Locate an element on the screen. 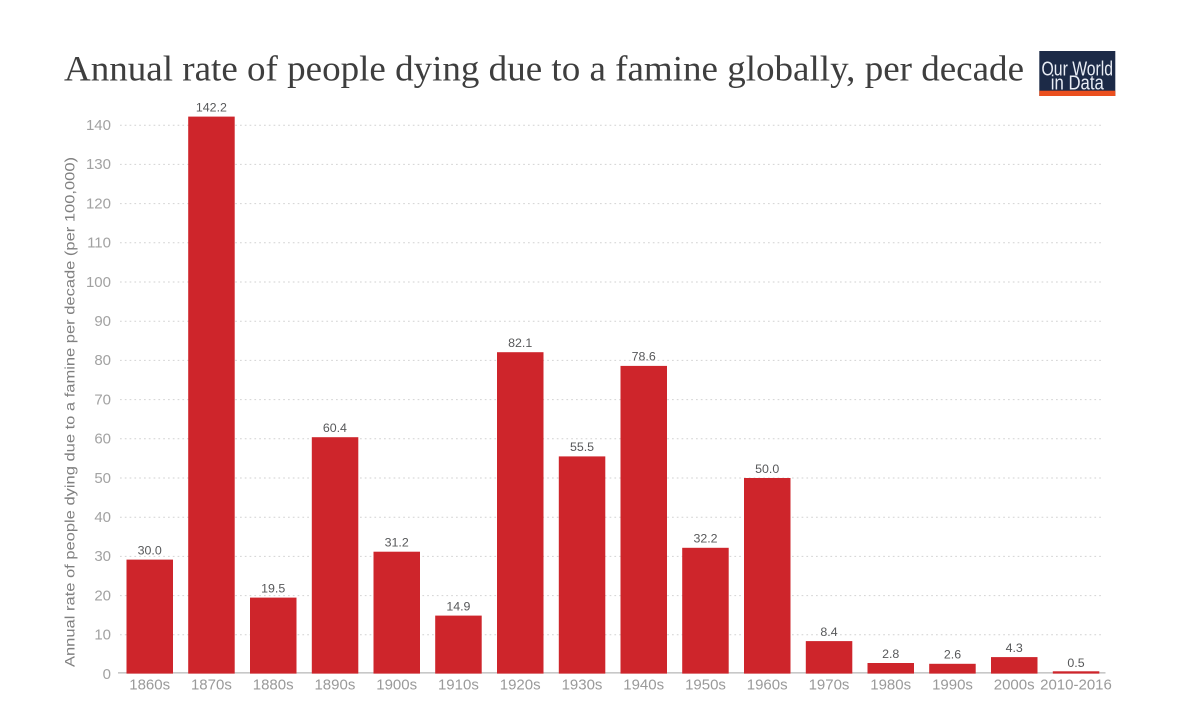 This screenshot has width=1200, height=710. svg-text: 2.8 is located at coordinates (890, 654).